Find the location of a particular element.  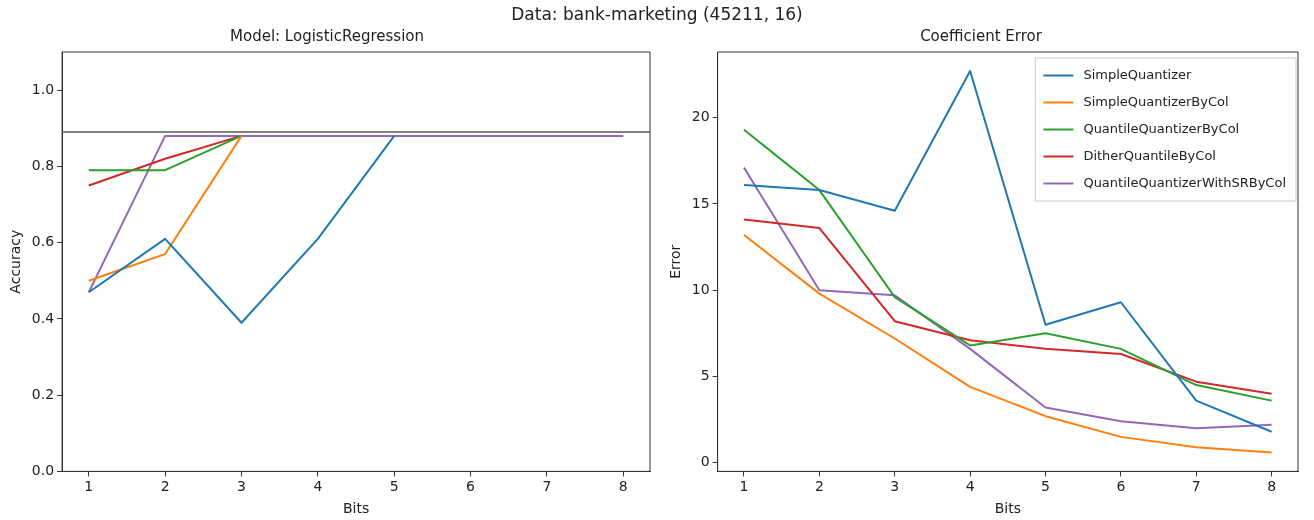

legend-label: QuantileQuantizerWithSRByCol is located at coordinates (1184, 182).